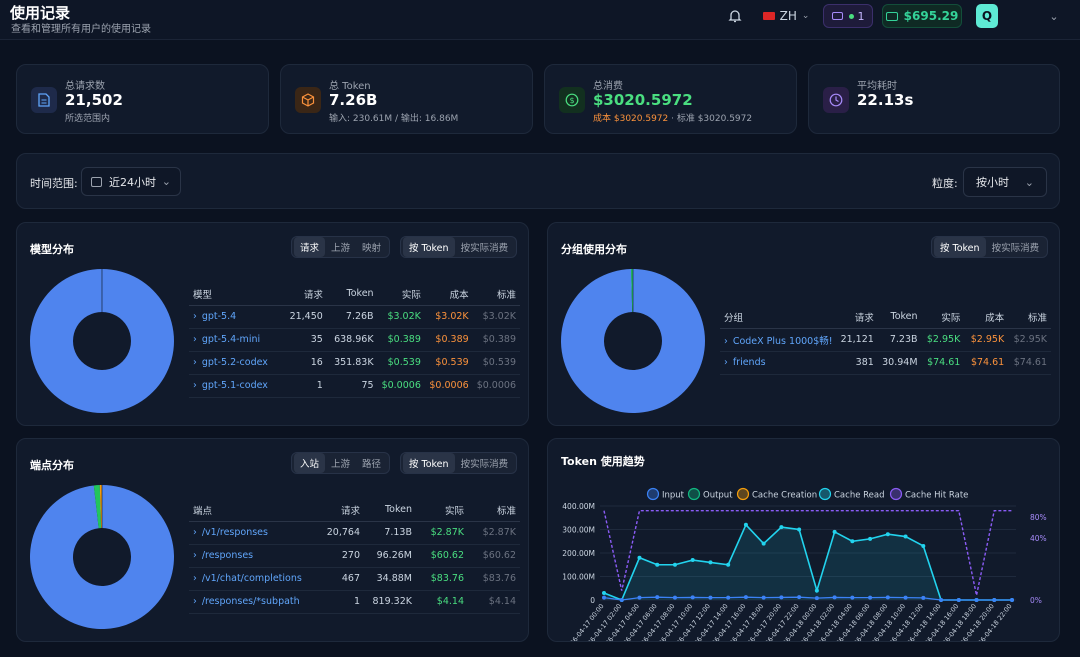 The width and height of the screenshot is (1080, 657). Describe the element at coordinates (1005, 182) in the screenshot. I see `granularity-select: 按小时 ⌄` at that location.